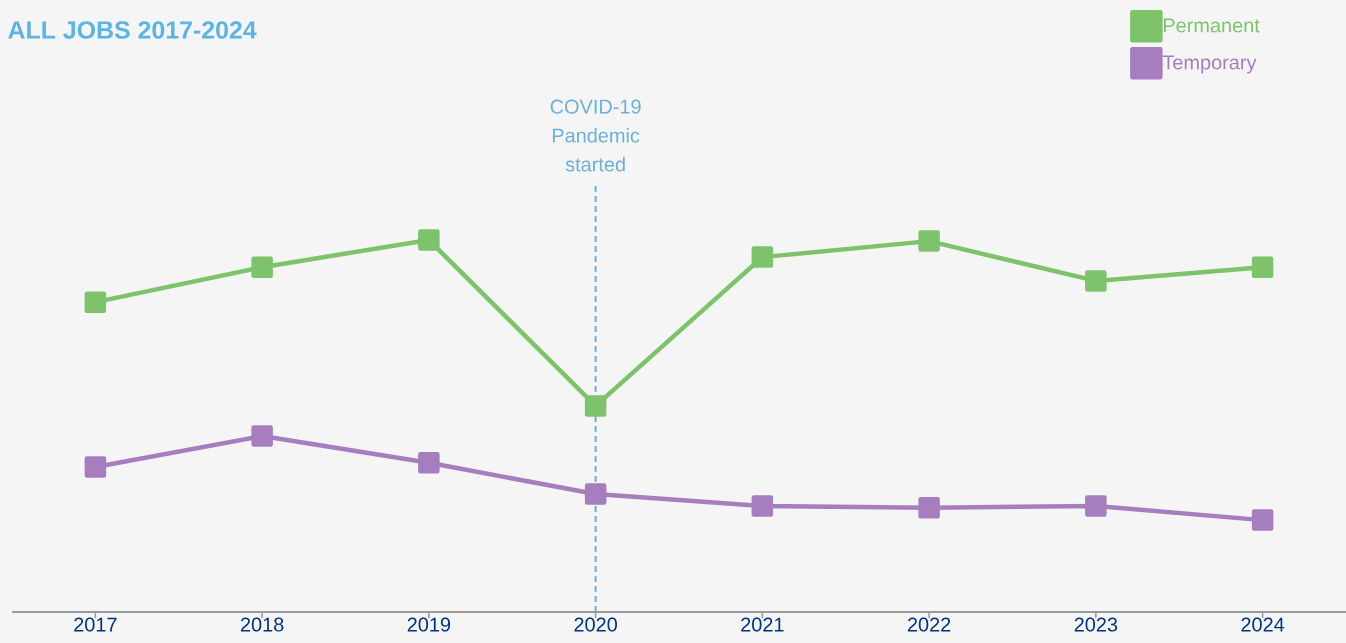 Image resolution: width=1346 pixels, height=643 pixels. I want to click on x-tick-label: 2023, so click(1096, 624).